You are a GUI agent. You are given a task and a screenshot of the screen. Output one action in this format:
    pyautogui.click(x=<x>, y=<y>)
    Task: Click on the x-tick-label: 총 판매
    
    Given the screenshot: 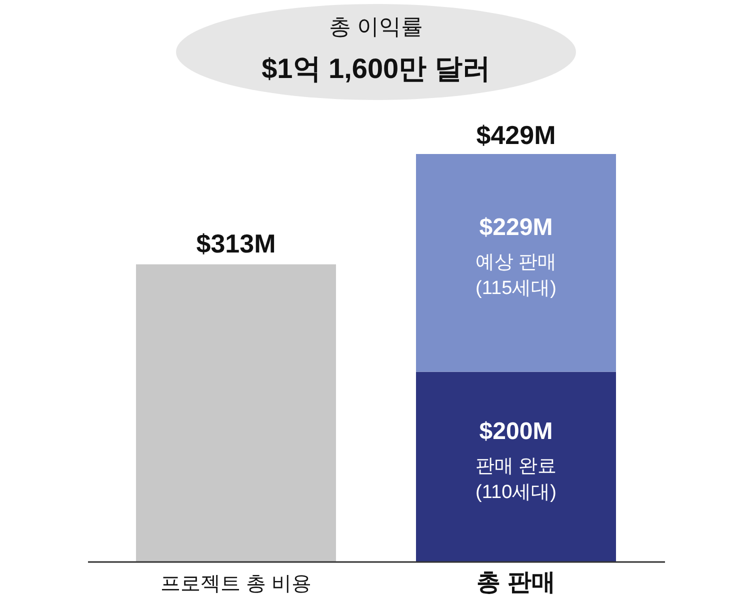 What is the action you would take?
    pyautogui.click(x=516, y=582)
    